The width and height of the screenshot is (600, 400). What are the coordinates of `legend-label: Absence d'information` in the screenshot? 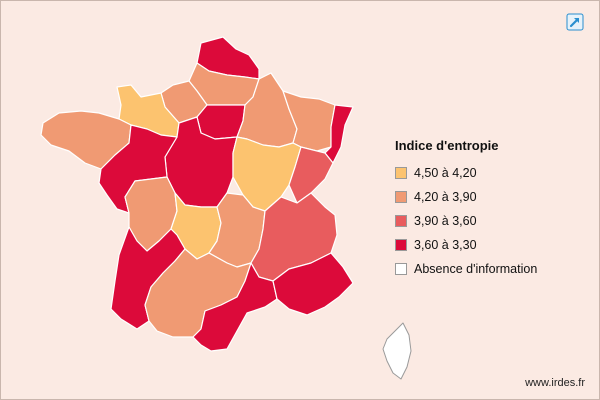 It's located at (476, 269).